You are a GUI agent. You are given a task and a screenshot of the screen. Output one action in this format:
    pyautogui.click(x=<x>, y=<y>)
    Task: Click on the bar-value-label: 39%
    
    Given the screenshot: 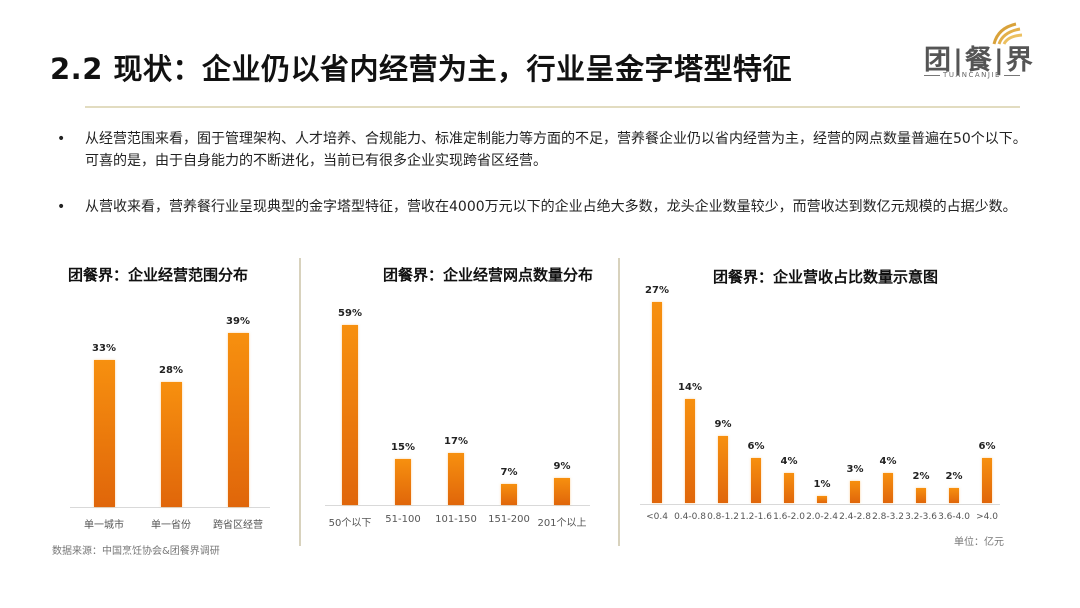 What is the action you would take?
    pyautogui.click(x=238, y=322)
    